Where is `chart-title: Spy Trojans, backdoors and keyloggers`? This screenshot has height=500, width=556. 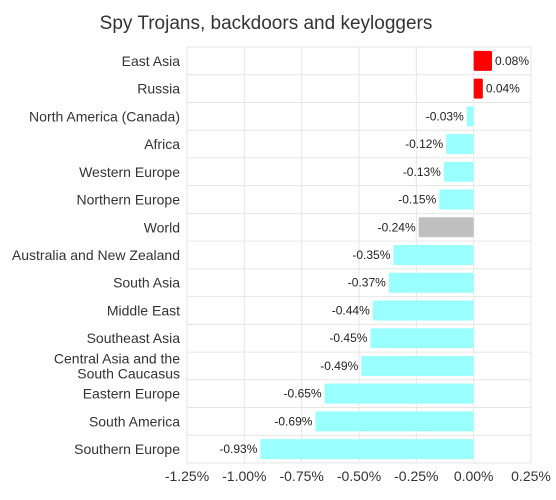 chart-title: Spy Trojans, backdoors and keyloggers is located at coordinates (266, 23).